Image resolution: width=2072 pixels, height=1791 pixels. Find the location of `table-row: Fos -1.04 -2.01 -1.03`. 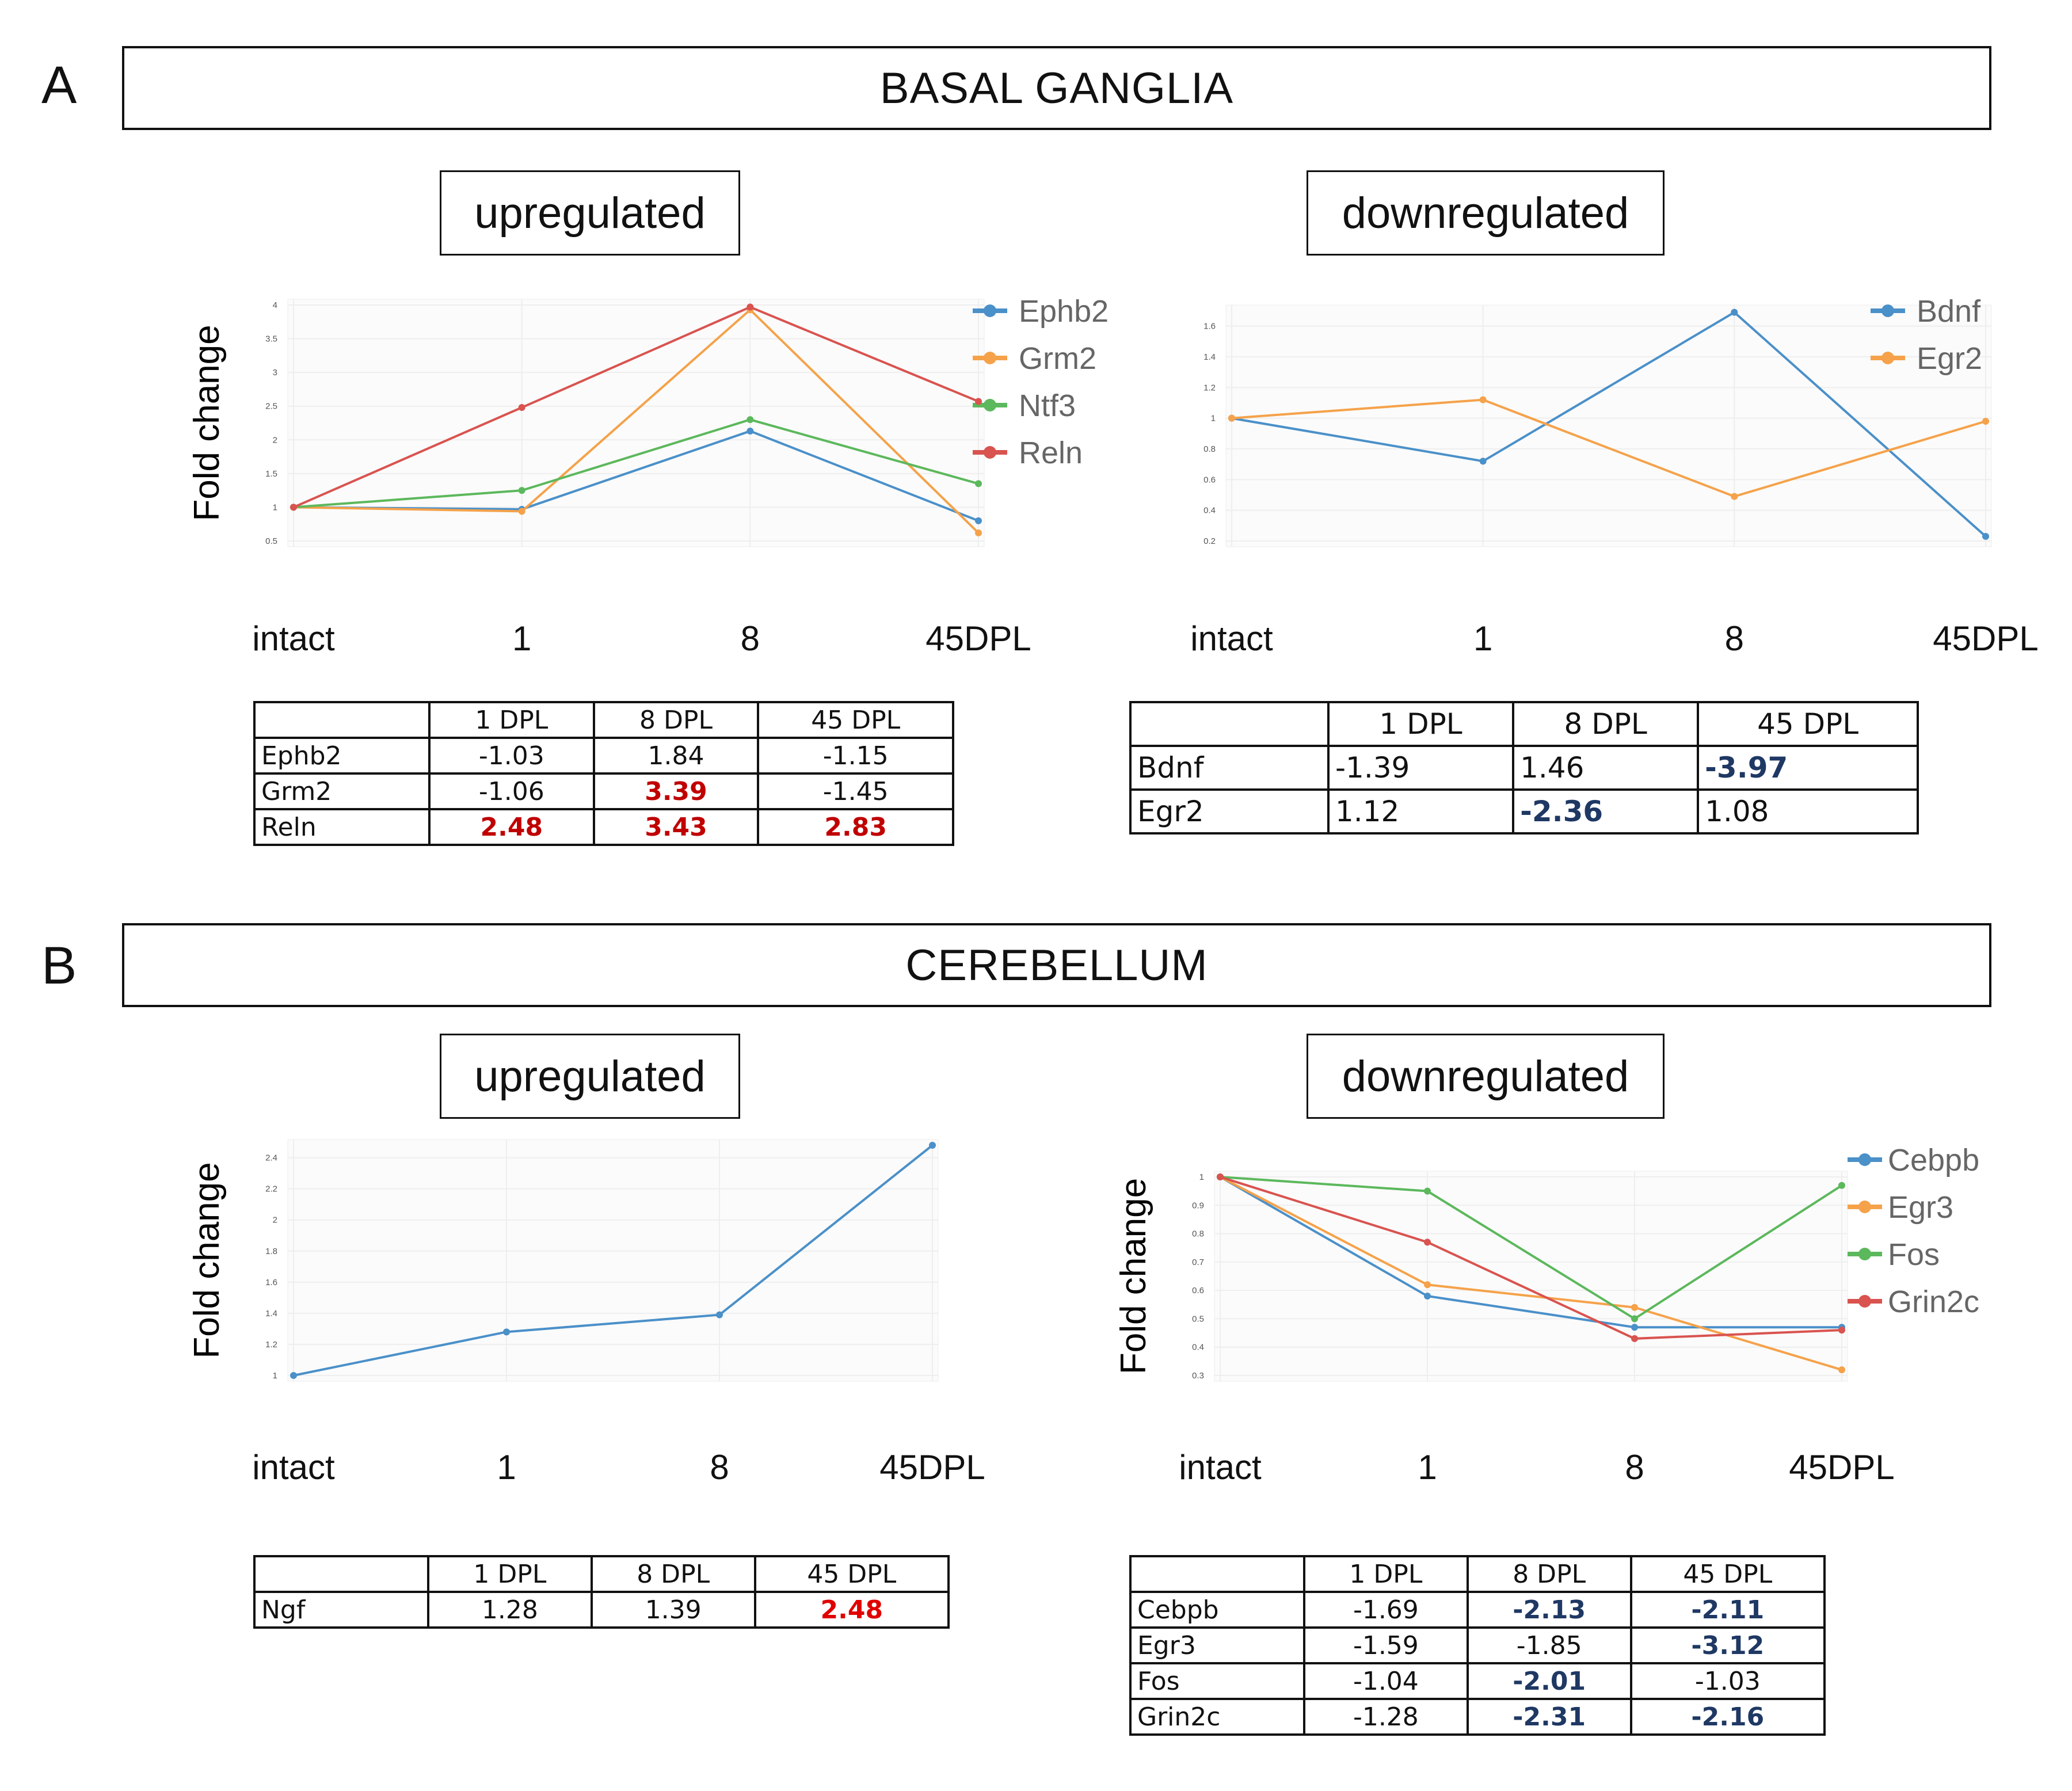

table-row: Fos -1.04 -2.01 -1.03 is located at coordinates (1478, 1681).